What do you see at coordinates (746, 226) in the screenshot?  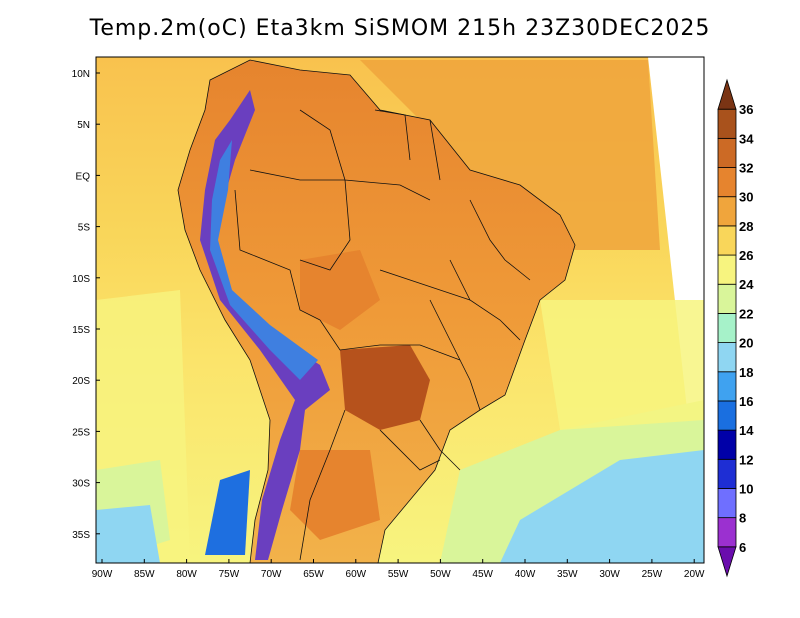 I see `colorbar-label: 28` at bounding box center [746, 226].